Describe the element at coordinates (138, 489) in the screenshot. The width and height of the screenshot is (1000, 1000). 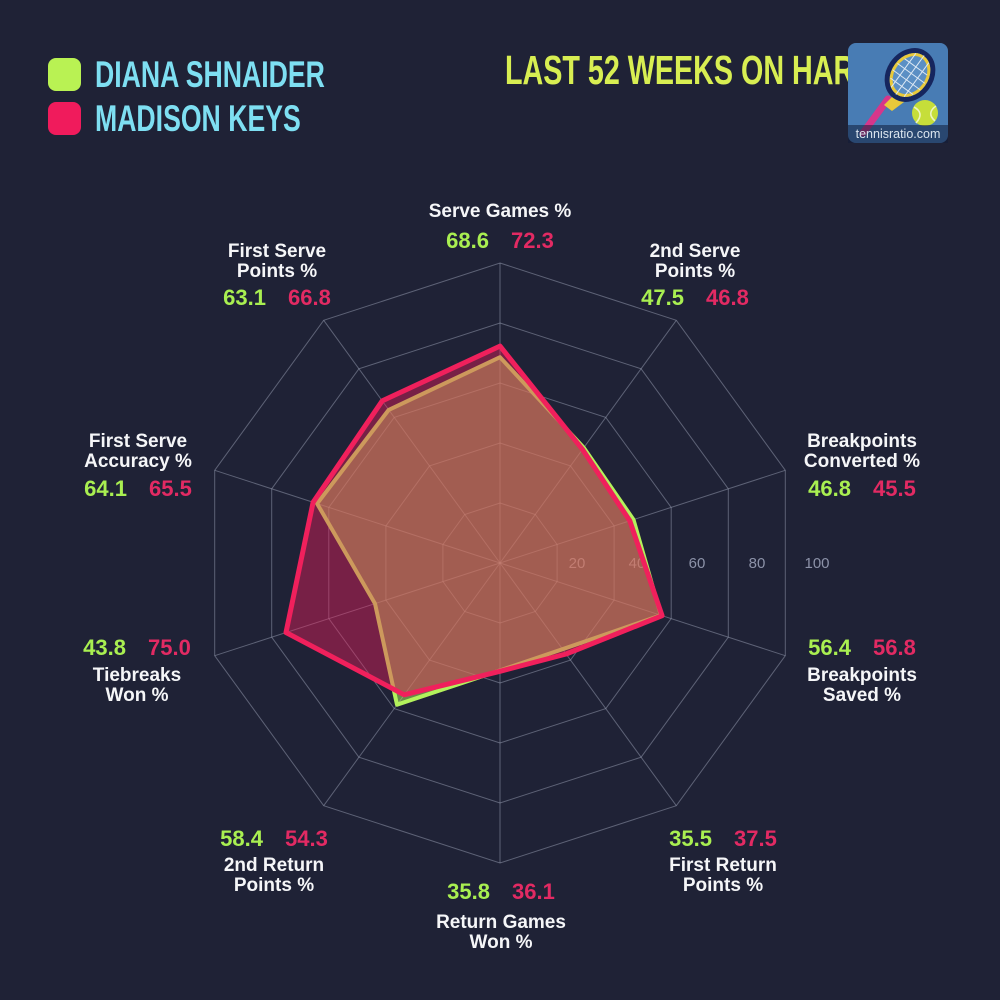
I see `axis-values: 64.1 65.5` at that location.